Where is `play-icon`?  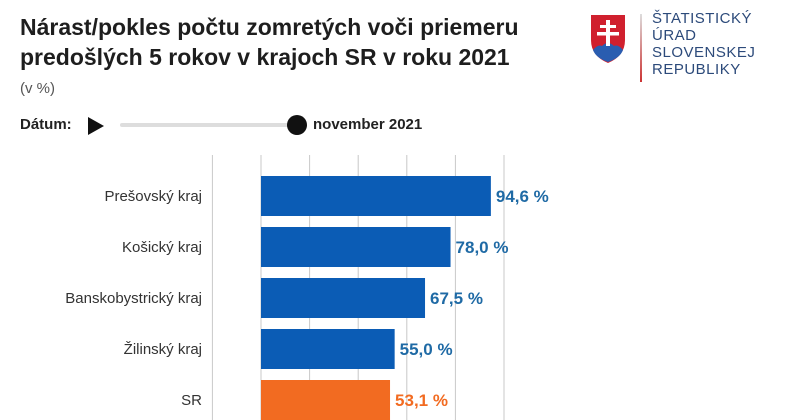
play-icon is located at coordinates (96, 126).